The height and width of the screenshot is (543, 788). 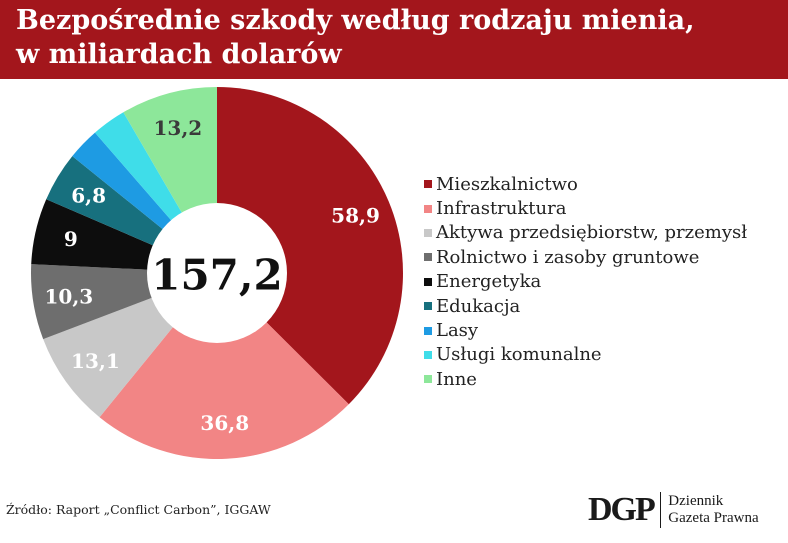 What do you see at coordinates (622, 509) in the screenshot?
I see `logo-mark: DGP` at bounding box center [622, 509].